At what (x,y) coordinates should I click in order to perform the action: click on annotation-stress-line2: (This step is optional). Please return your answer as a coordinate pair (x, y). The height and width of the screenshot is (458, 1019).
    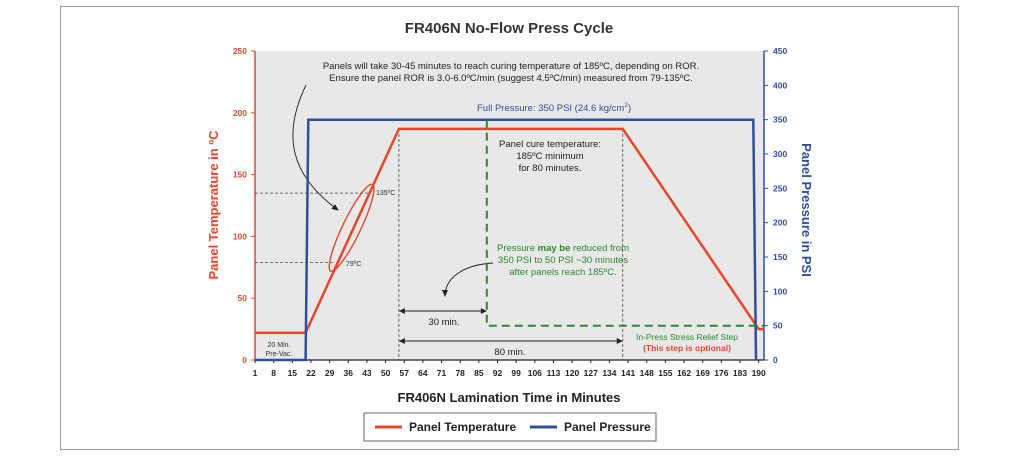
    Looking at the image, I should click on (687, 348).